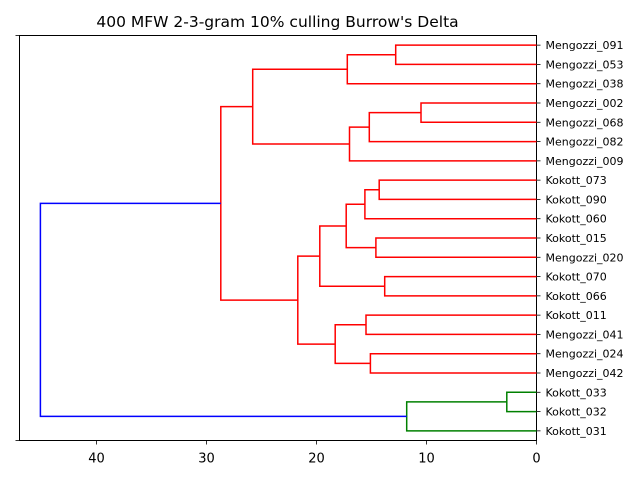 This screenshot has width=640, height=480. Describe the element at coordinates (585, 64) in the screenshot. I see `leaf-label: Mengozzi_053` at that location.